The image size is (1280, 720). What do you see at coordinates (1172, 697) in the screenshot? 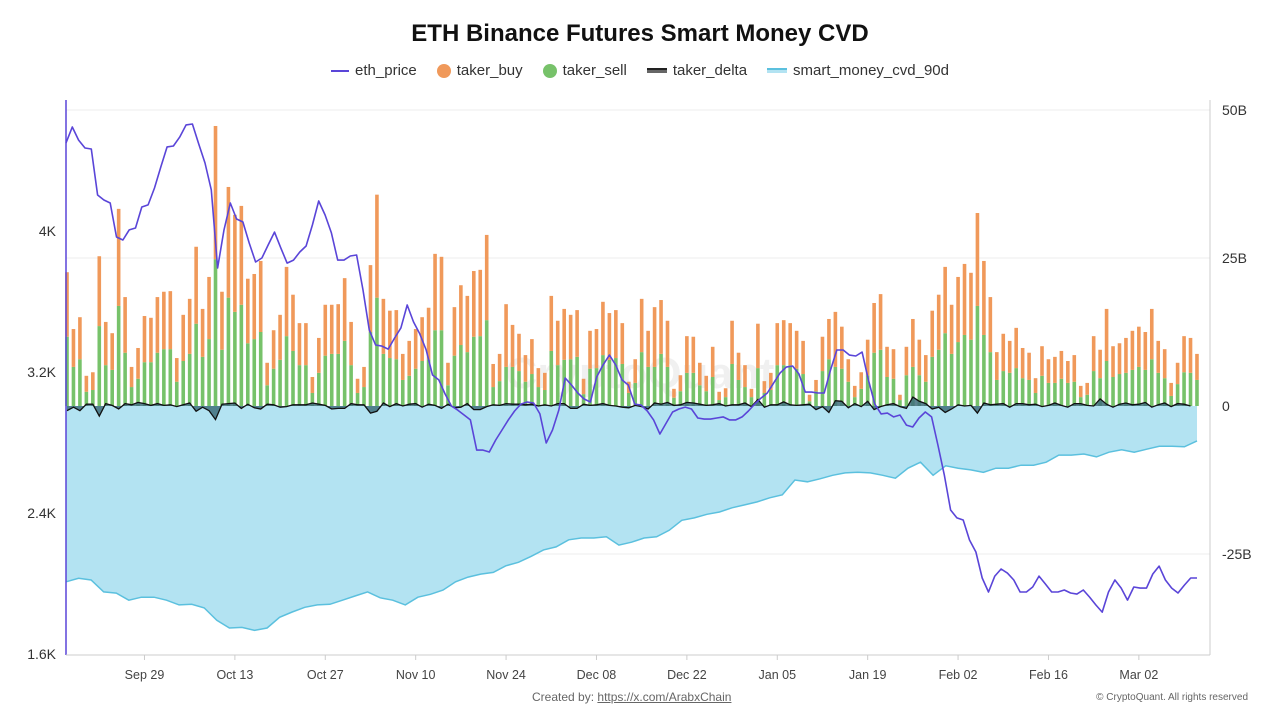
I see `copyright: © CryptoQuant. All rights reserved` at bounding box center [1172, 697].